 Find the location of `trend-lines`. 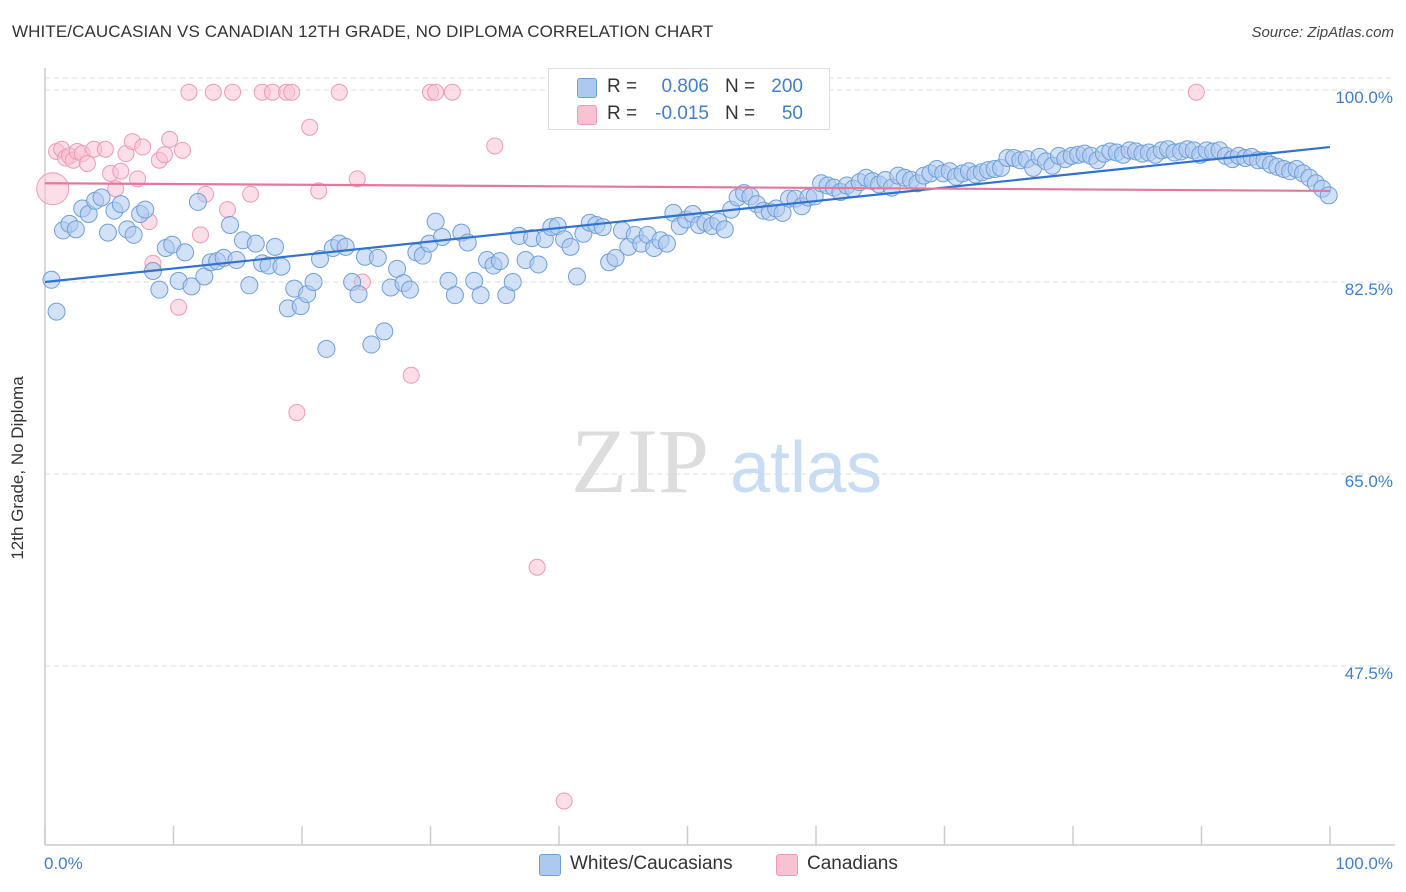

trend-lines is located at coordinates (687, 214).